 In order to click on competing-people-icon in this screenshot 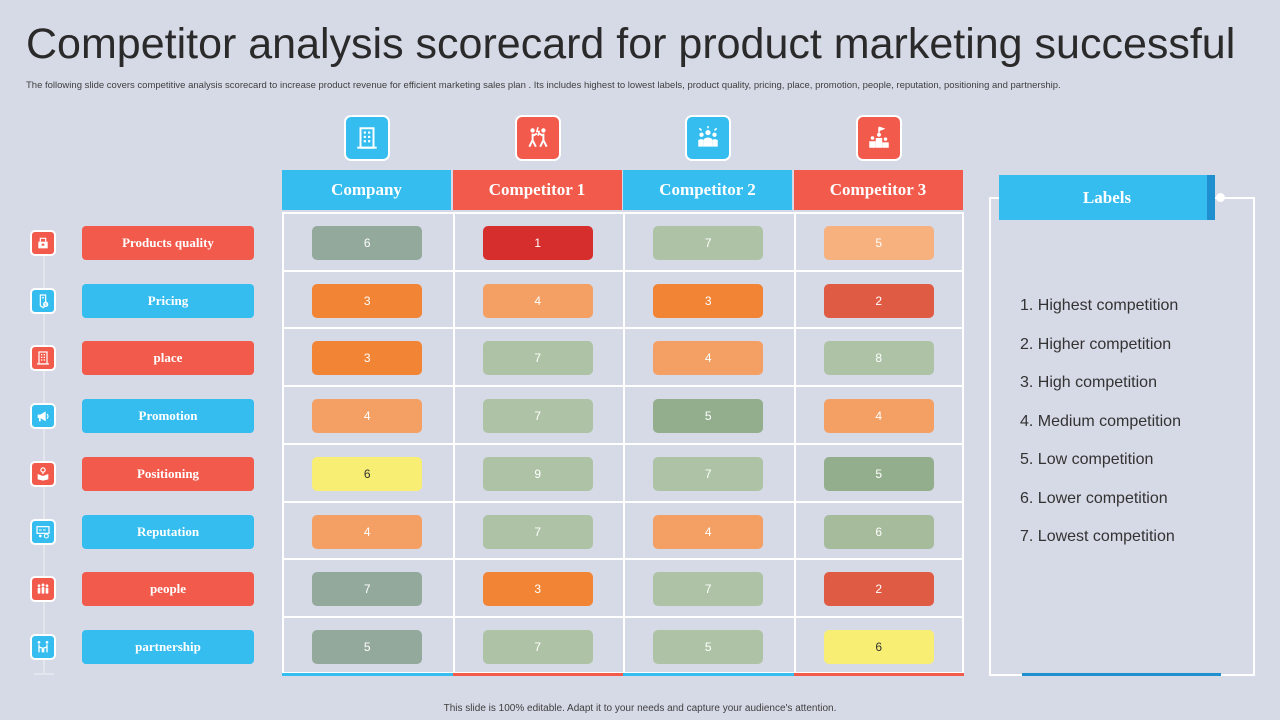, I will do `click(537, 138)`.